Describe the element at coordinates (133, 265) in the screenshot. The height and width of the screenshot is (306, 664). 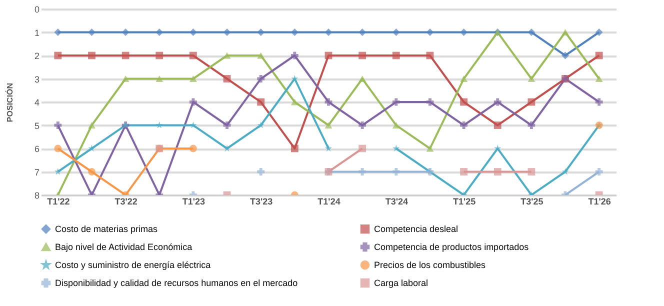
I see `legend-label: Costo y suministro de energía eléctrica` at that location.